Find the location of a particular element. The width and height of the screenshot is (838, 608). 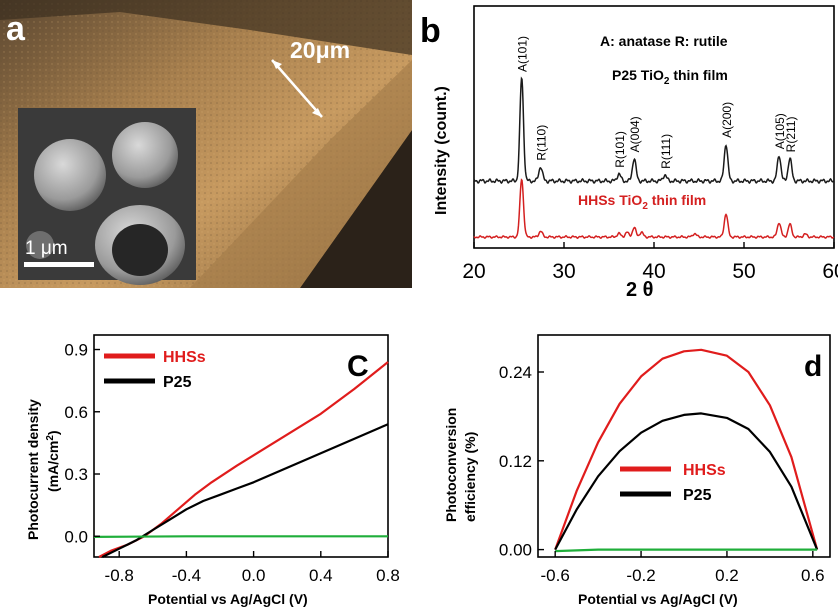

sem-inset is located at coordinates (107, 196).